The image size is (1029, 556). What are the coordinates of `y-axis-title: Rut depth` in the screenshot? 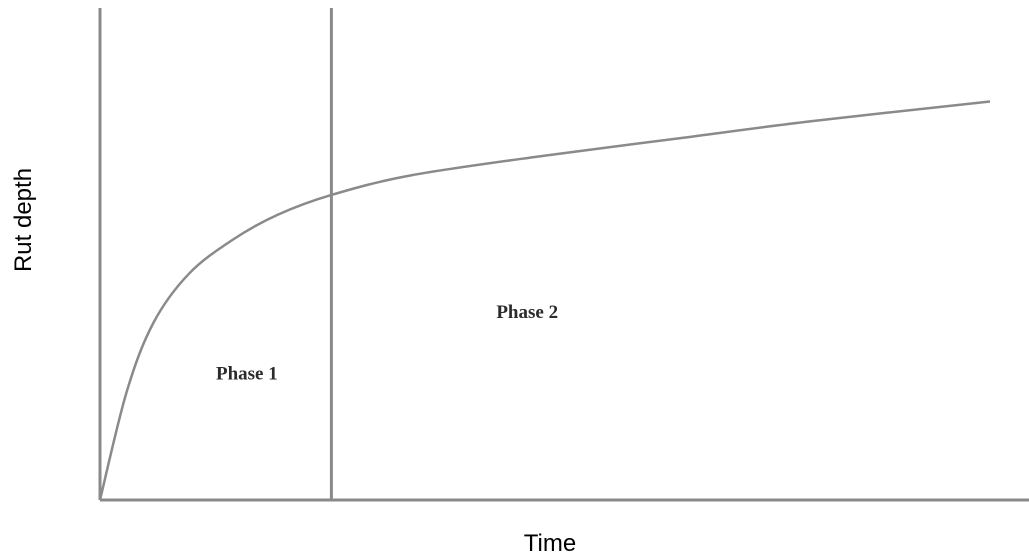 It's located at (23, 220).